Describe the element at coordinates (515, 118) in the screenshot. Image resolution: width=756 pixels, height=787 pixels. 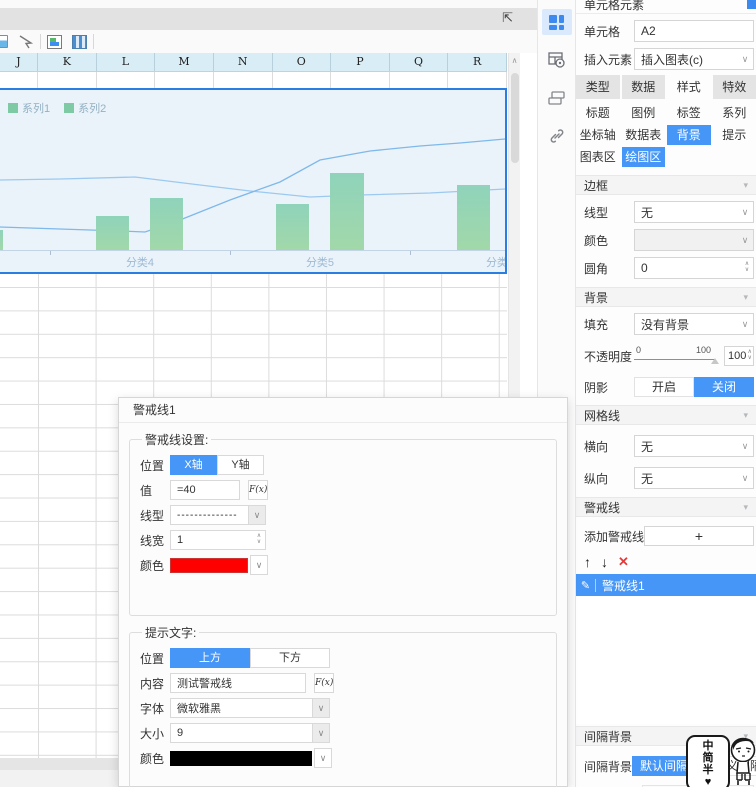
I see `scrollbar-thumb` at that location.